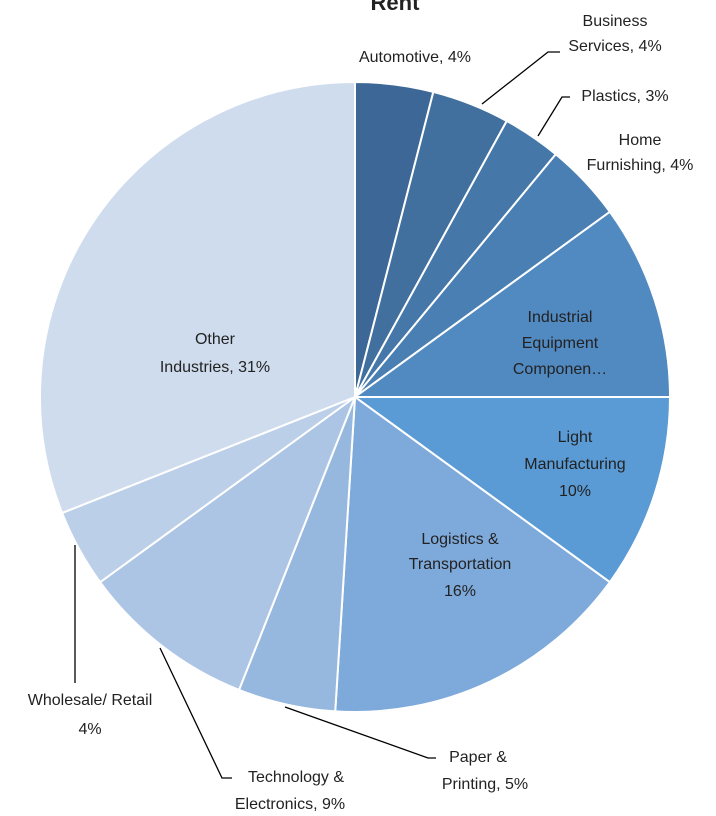  What do you see at coordinates (296, 777) in the screenshot?
I see `slice-label: Technology &` at bounding box center [296, 777].